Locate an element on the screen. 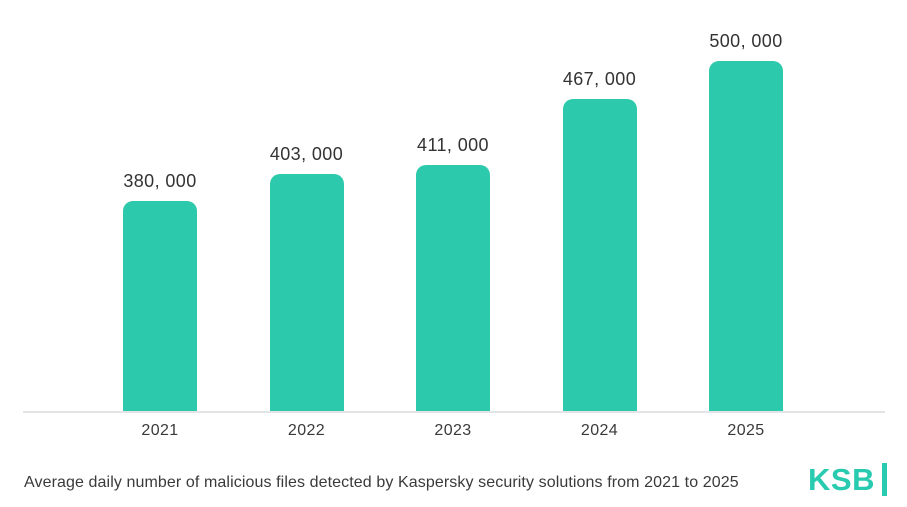  bar-group-2021: 380, 000 2021 is located at coordinates (160, 219).